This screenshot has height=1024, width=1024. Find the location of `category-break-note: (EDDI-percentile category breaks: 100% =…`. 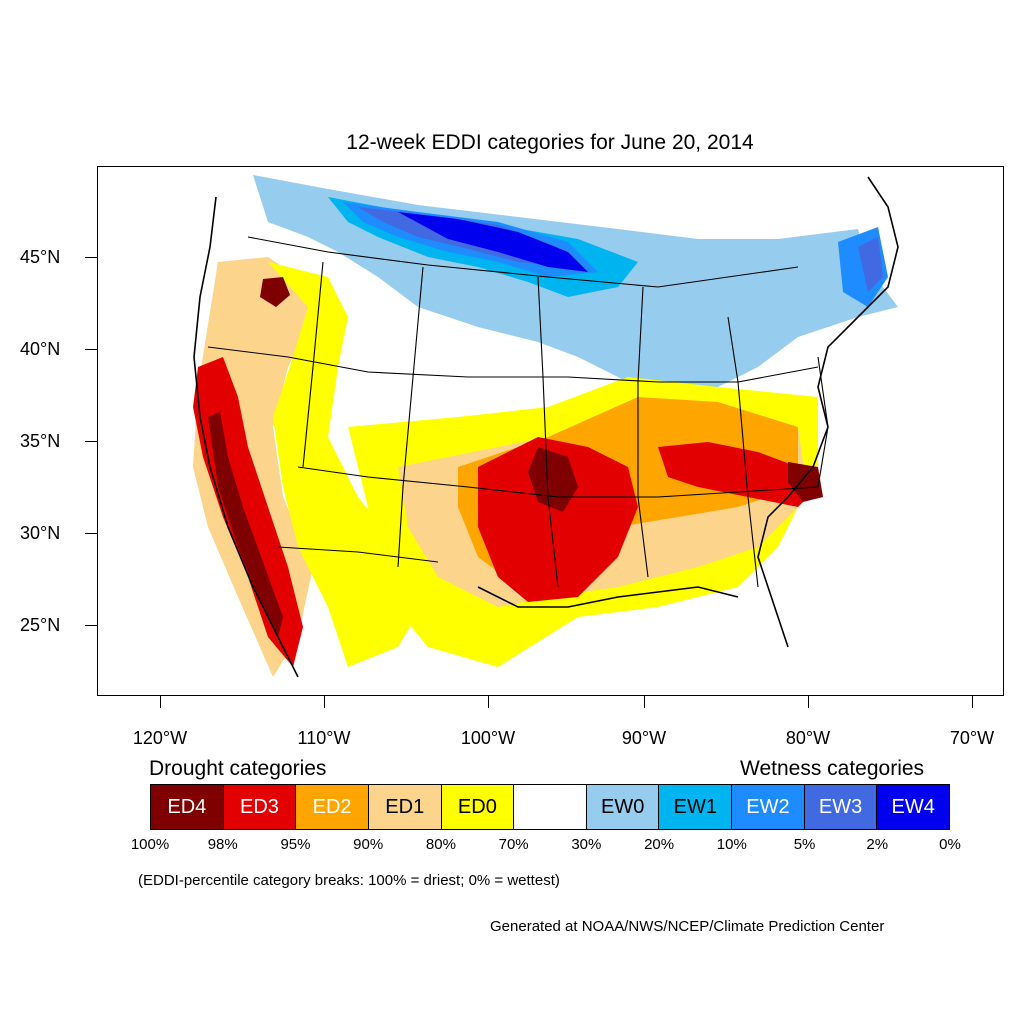

category-break-note: (EDDI-percentile category breaks: 100% =… is located at coordinates (349, 880).